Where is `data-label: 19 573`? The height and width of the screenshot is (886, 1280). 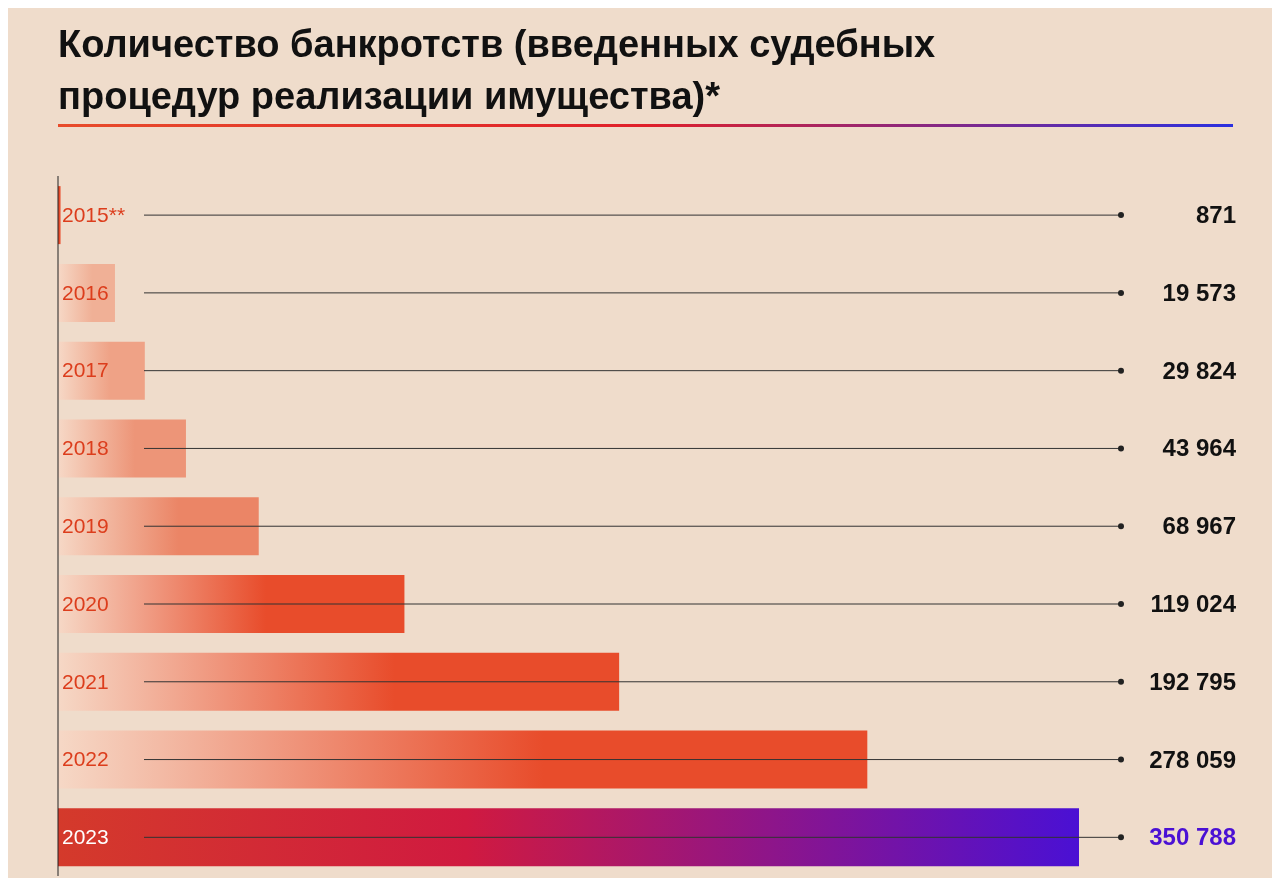 data-label: 19 573 is located at coordinates (1199, 292).